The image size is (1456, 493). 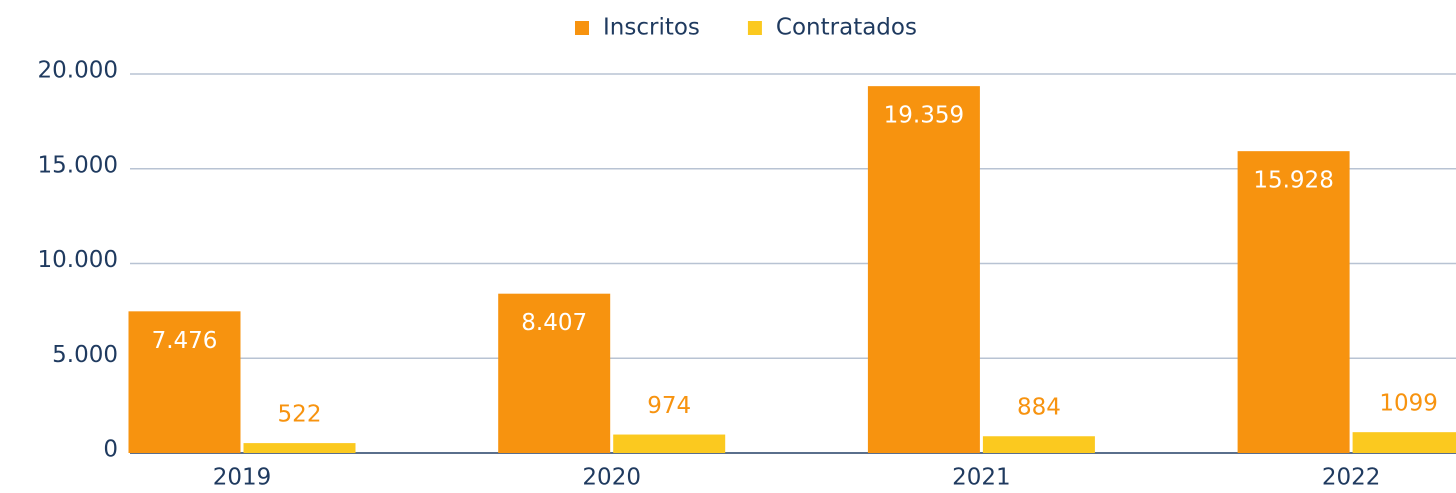 I want to click on y-tick-label: 5.000, so click(x=85, y=355).